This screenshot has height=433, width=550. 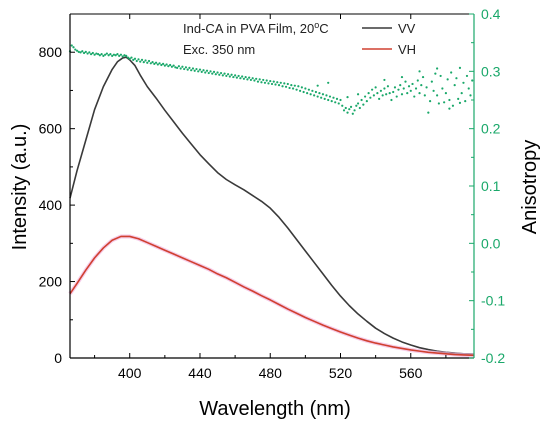 I want to click on x-tick-label: 480, so click(x=271, y=373).